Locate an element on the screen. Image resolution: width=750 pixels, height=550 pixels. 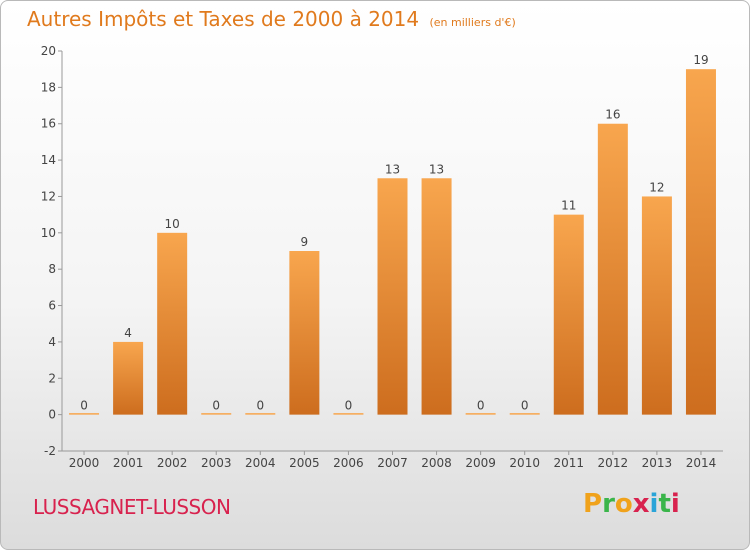
x-tick-label: 2006 is located at coordinates (348, 463).